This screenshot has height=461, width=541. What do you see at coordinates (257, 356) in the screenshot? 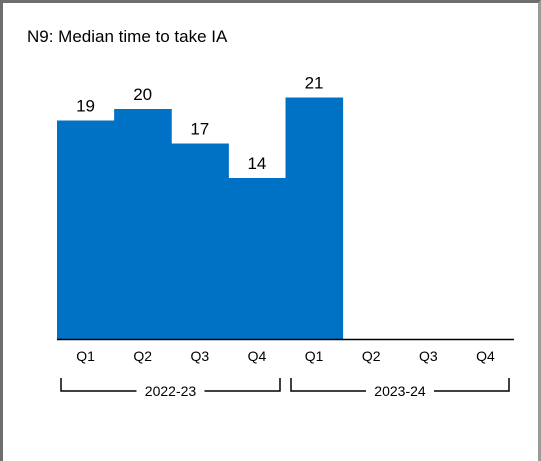
I see `x-tick-label-4: Q4` at bounding box center [257, 356].